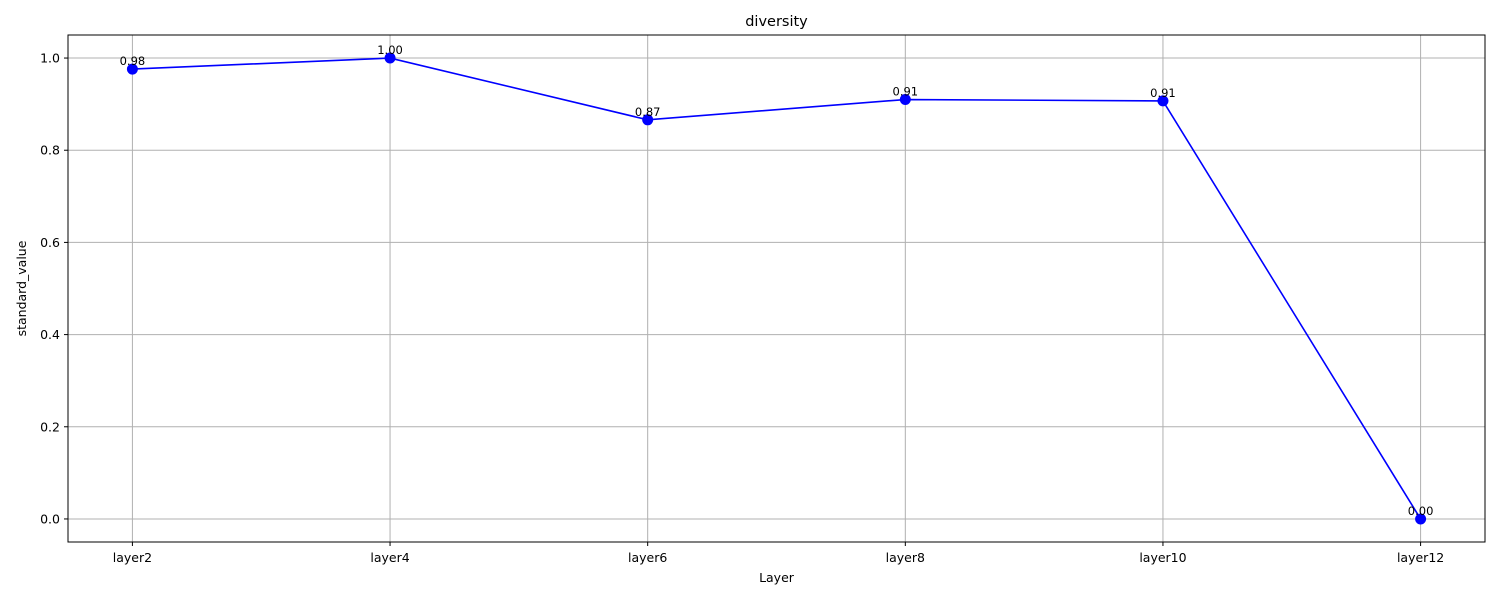 The width and height of the screenshot is (1500, 600). I want to click on x-tick-label: layer6, so click(647, 557).